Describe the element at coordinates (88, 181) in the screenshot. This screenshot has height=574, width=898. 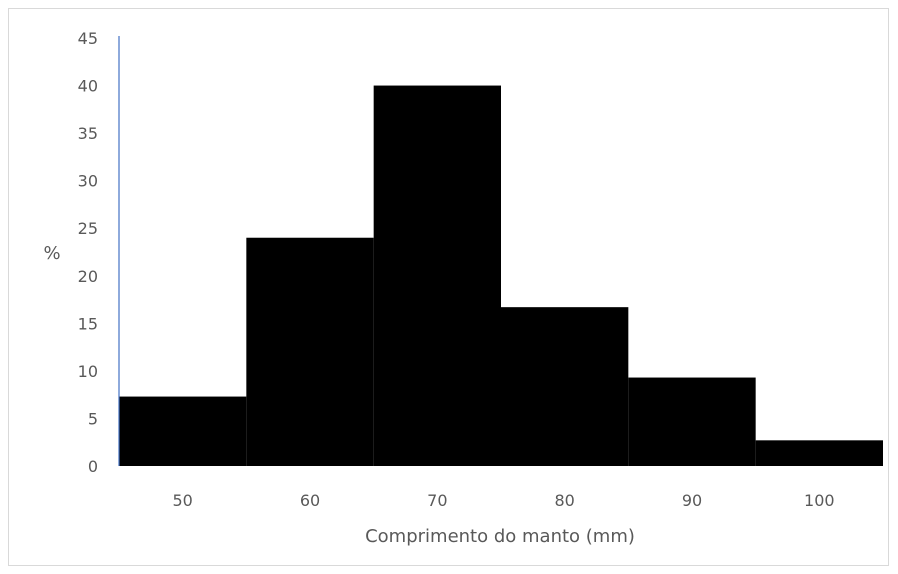
I see `y-tick-label: 30` at that location.